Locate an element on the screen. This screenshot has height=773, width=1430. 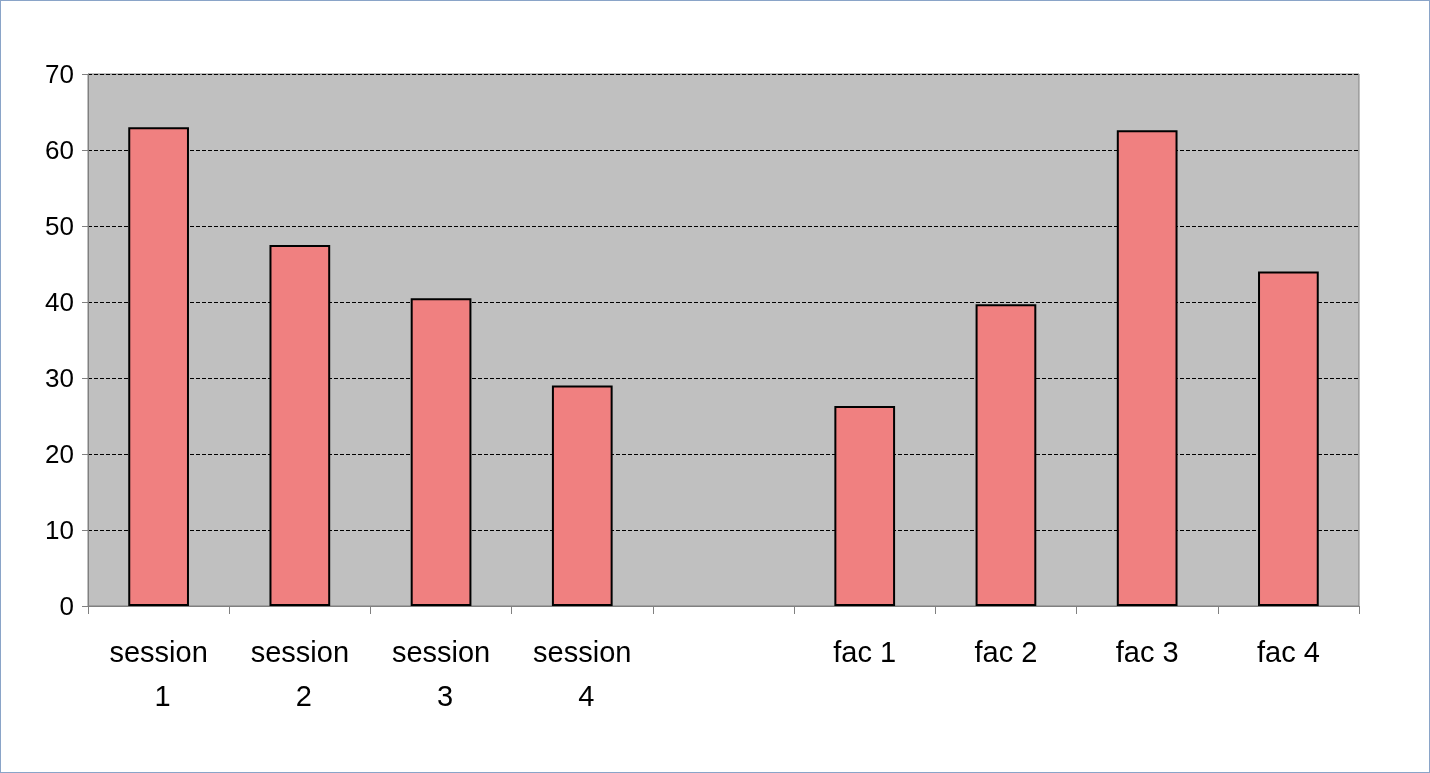
x-tick-label: fac 2 is located at coordinates (1006, 652).